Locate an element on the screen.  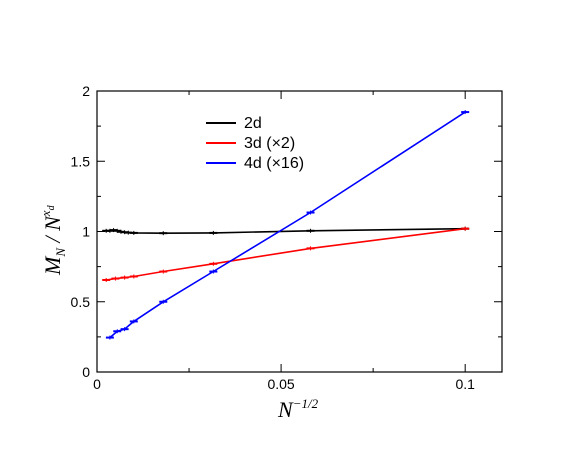
x-axis-title: N−1/2 is located at coordinates (298, 409).